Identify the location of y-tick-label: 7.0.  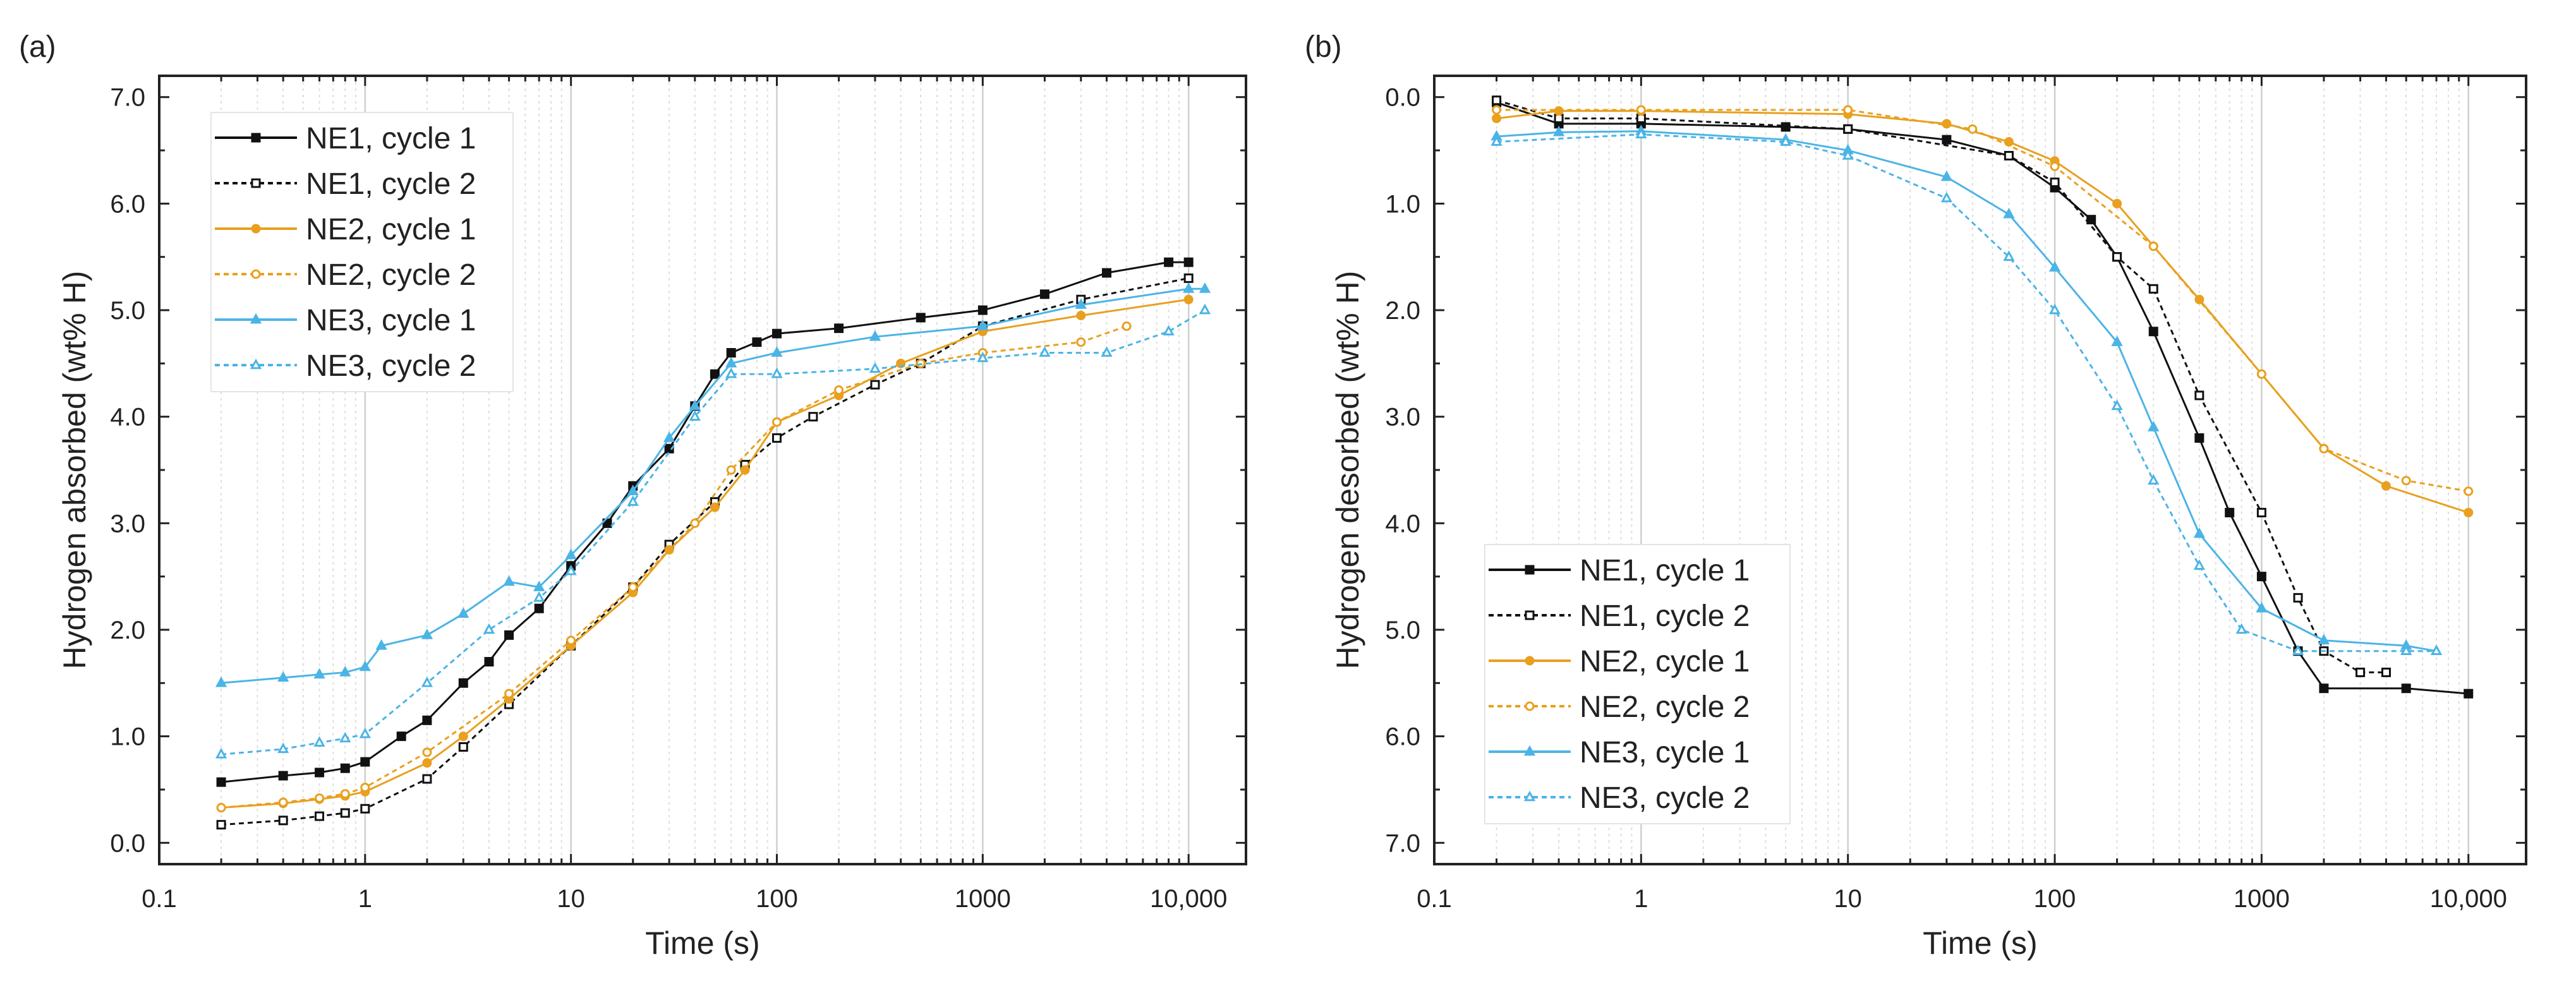
(1402, 843).